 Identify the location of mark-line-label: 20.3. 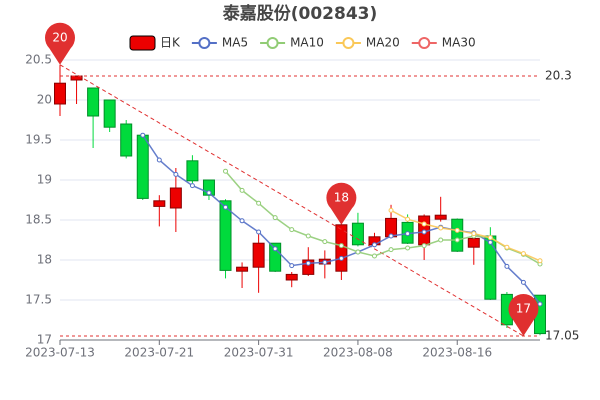
(558, 76).